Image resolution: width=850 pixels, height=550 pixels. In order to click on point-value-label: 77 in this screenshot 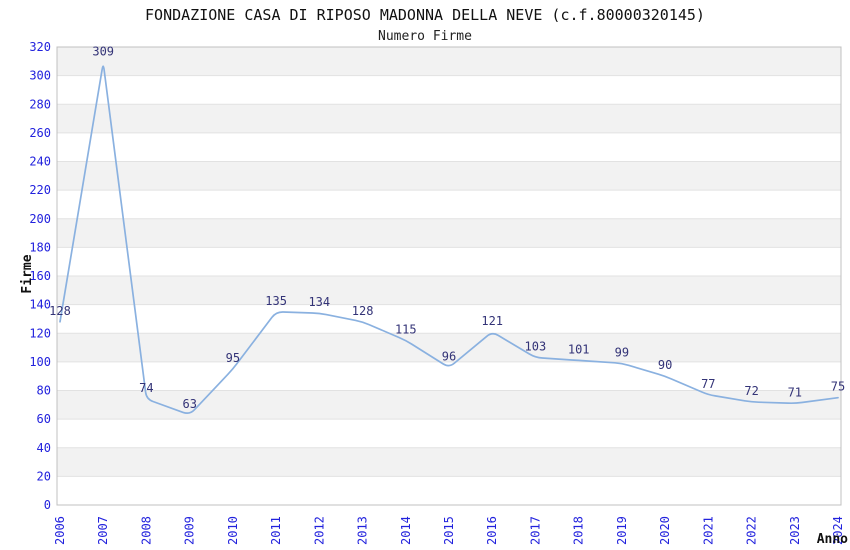, I will do `click(708, 384)`.